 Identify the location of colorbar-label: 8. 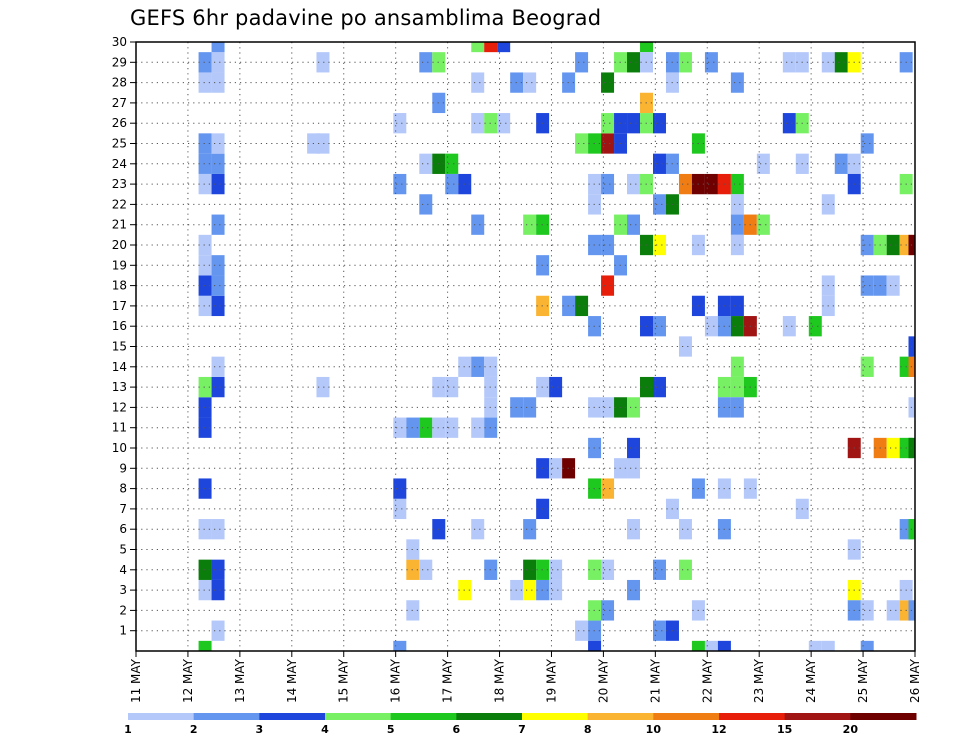
(588, 729).